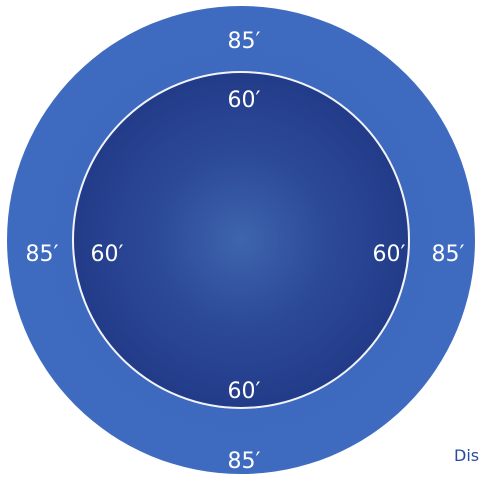  What do you see at coordinates (389, 254) in the screenshot?
I see `inner-label-right: 60′` at bounding box center [389, 254].